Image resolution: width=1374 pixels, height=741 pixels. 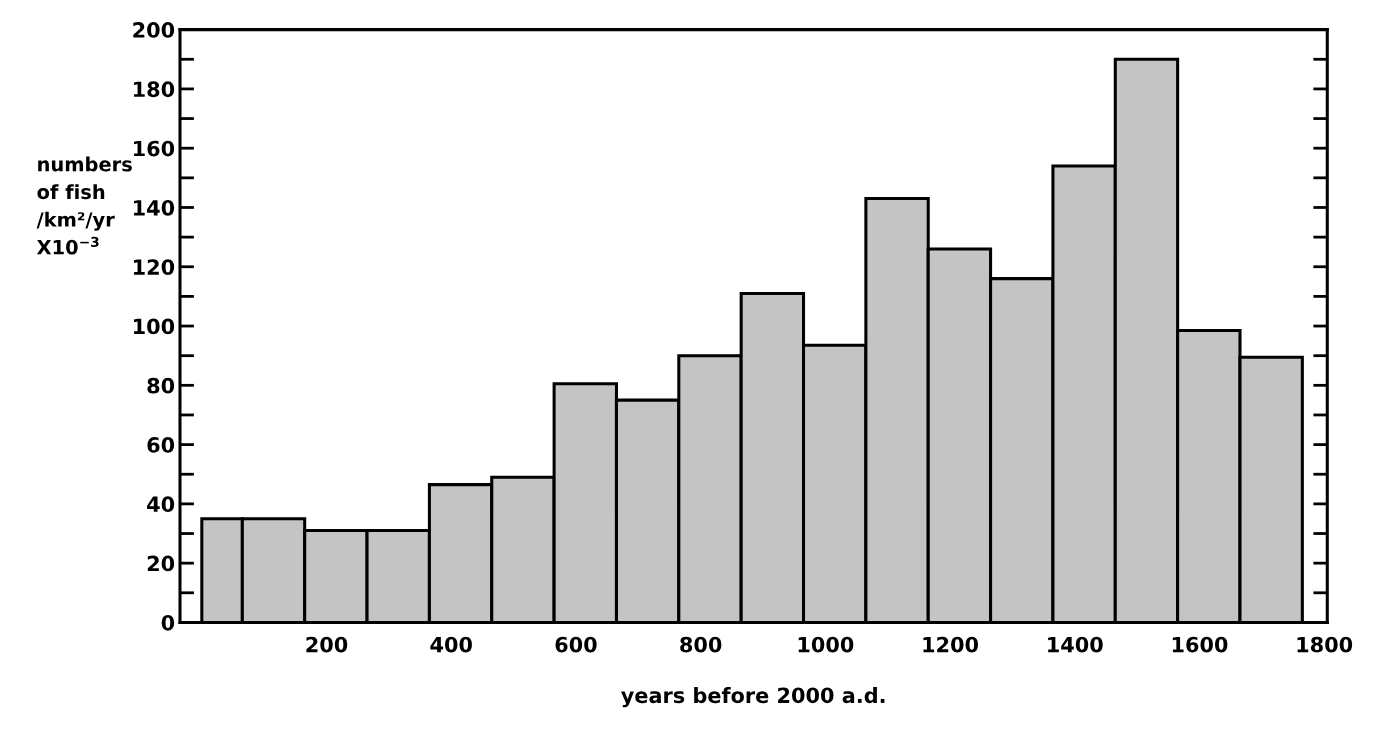 What do you see at coordinates (84, 205) in the screenshot?
I see `y-axis-title: numbers of fish /km²/yr X10$^{−3}$` at bounding box center [84, 205].